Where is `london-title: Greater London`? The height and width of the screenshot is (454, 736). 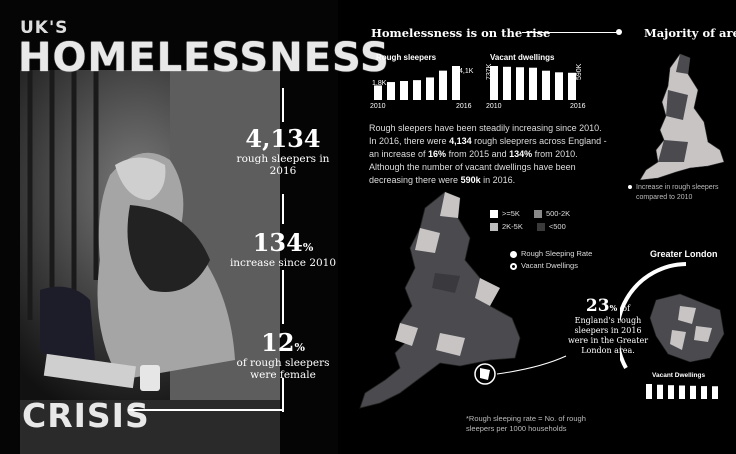 london-title: Greater London is located at coordinates (684, 254).